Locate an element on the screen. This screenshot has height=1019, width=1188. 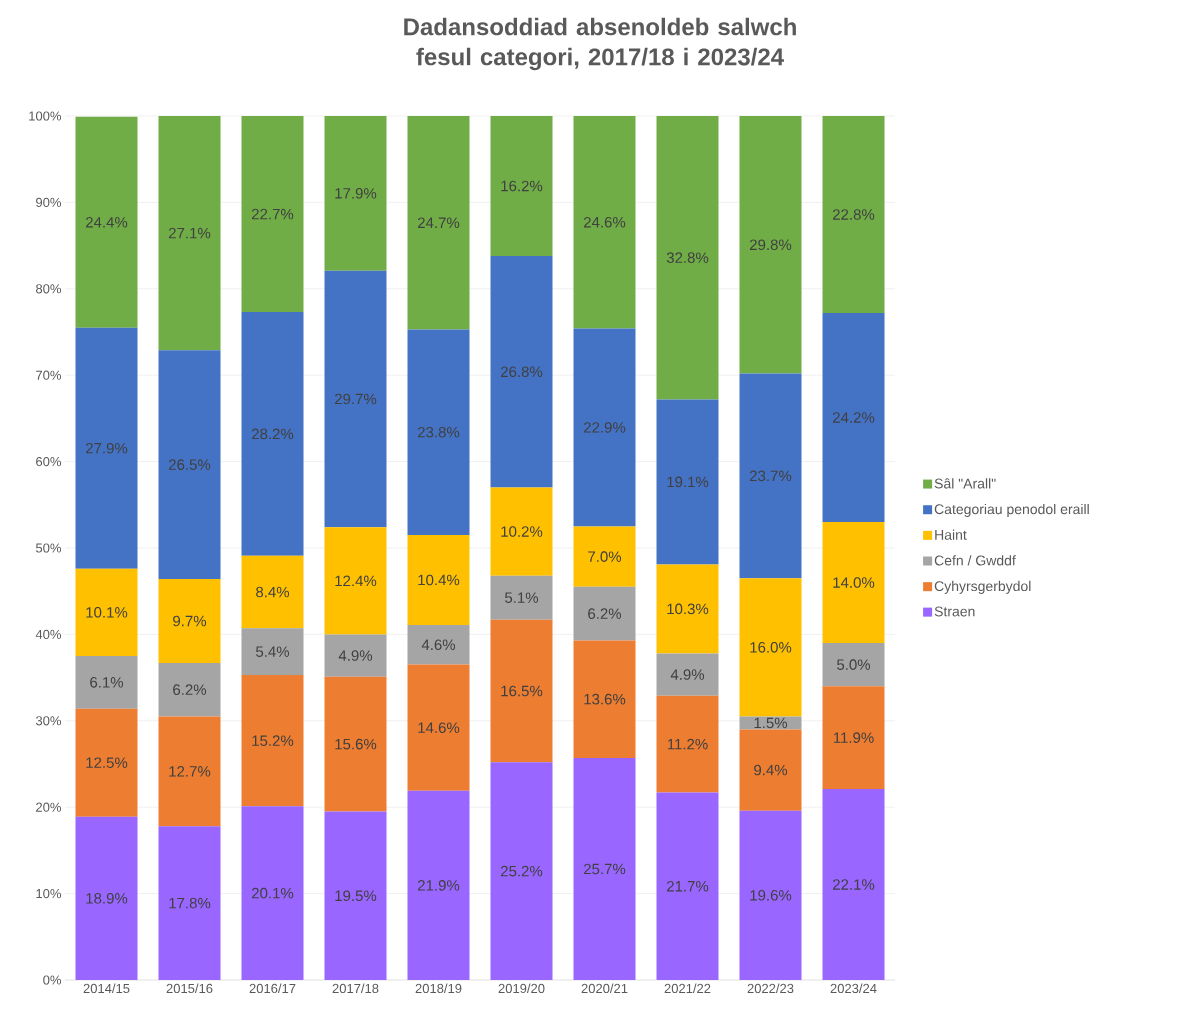
data-label: 24.2% is located at coordinates (854, 417).